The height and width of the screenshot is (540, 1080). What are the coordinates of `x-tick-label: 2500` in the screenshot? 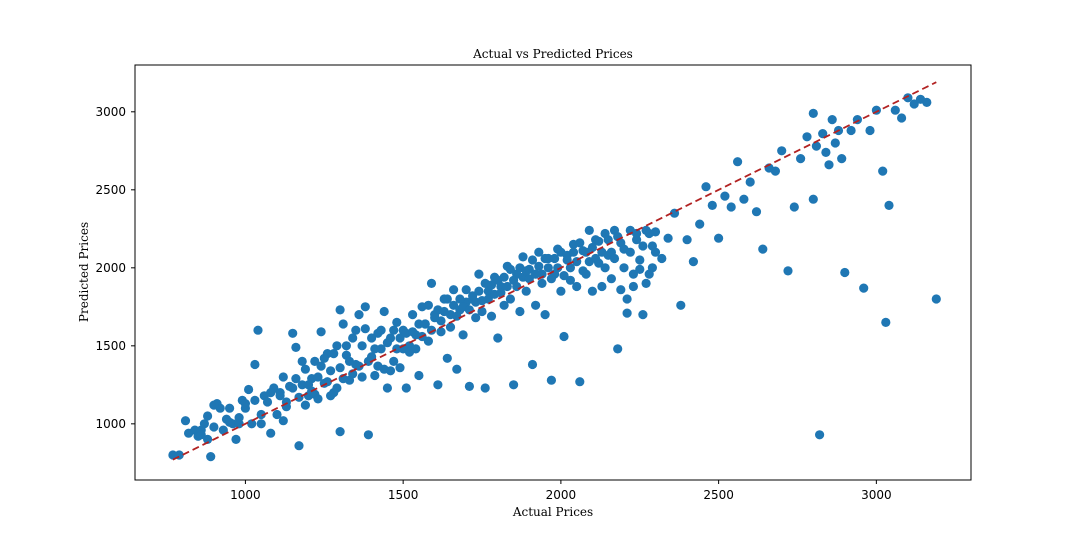 It's located at (718, 495).